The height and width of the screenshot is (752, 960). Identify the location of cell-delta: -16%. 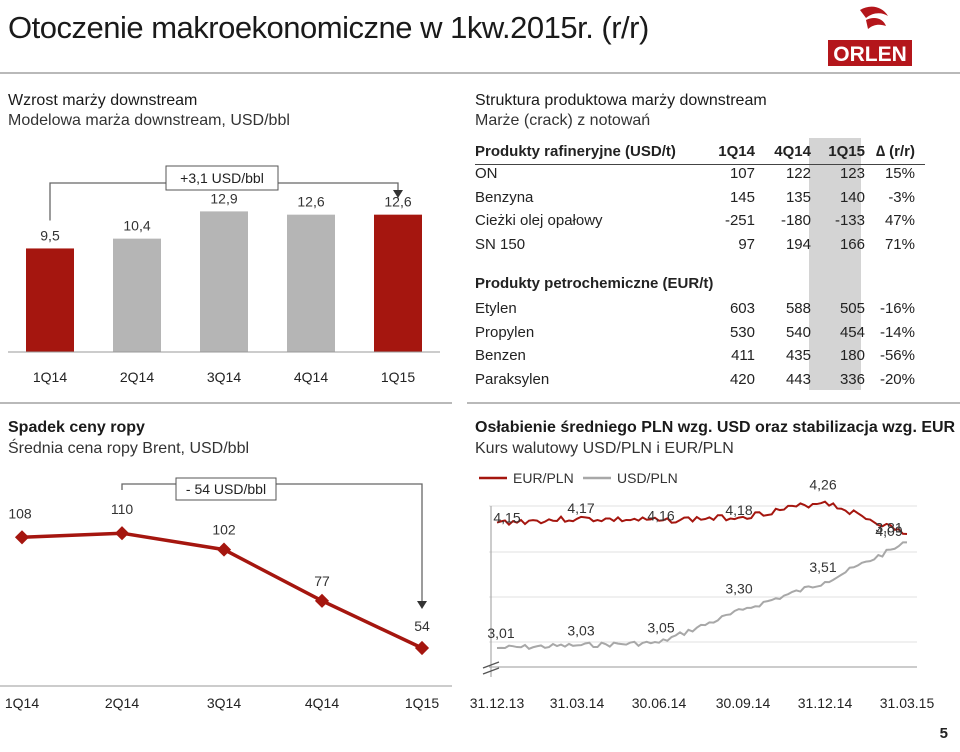
(897, 308).